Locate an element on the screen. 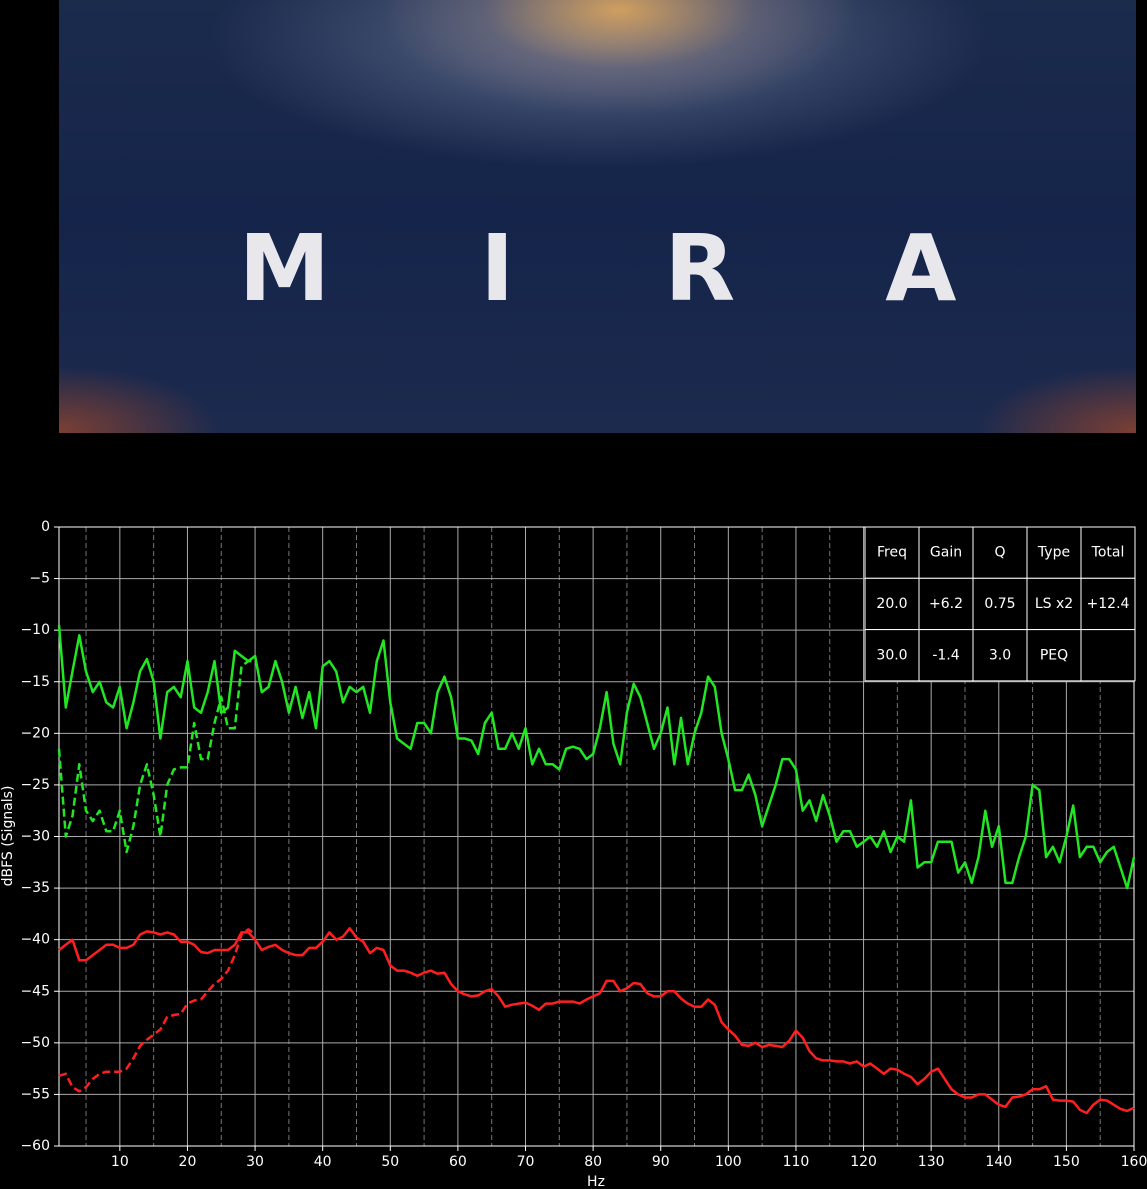 The image size is (1147, 1189). y-tick-label: −45 is located at coordinates (35, 991).